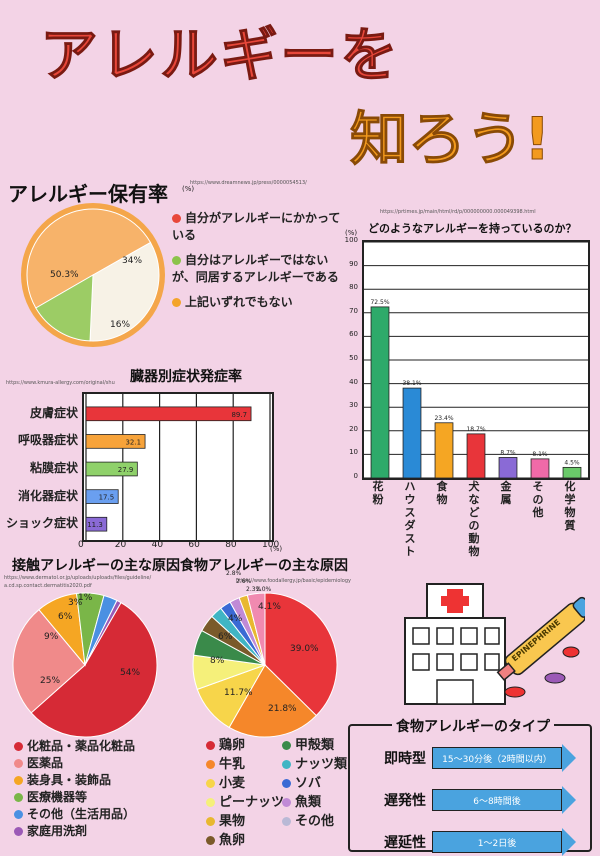 The height and width of the screenshot is (856, 600). I want to click on foodtypes-heading: 食物アレルギーのタイプ, so click(473, 726).